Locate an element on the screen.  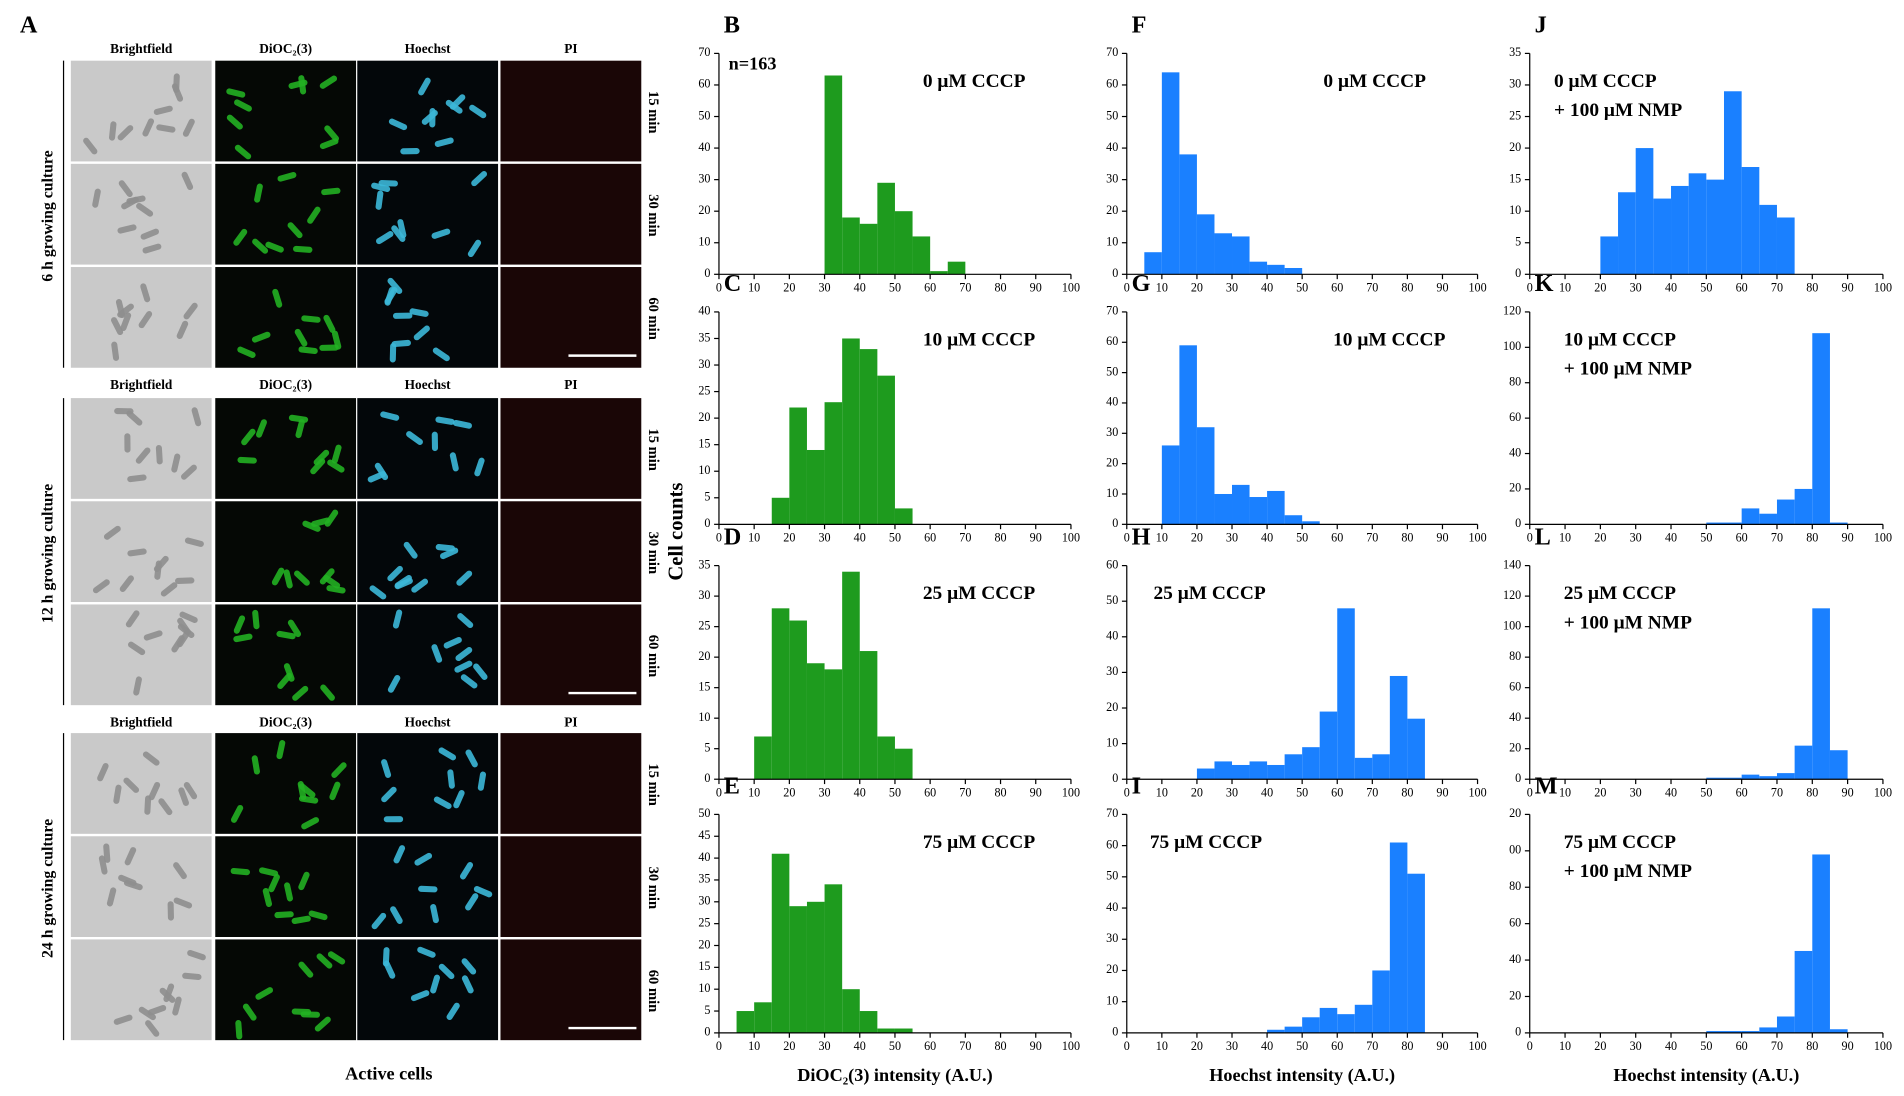
y-axis-label: Cell counts is located at coordinates (676, 532).